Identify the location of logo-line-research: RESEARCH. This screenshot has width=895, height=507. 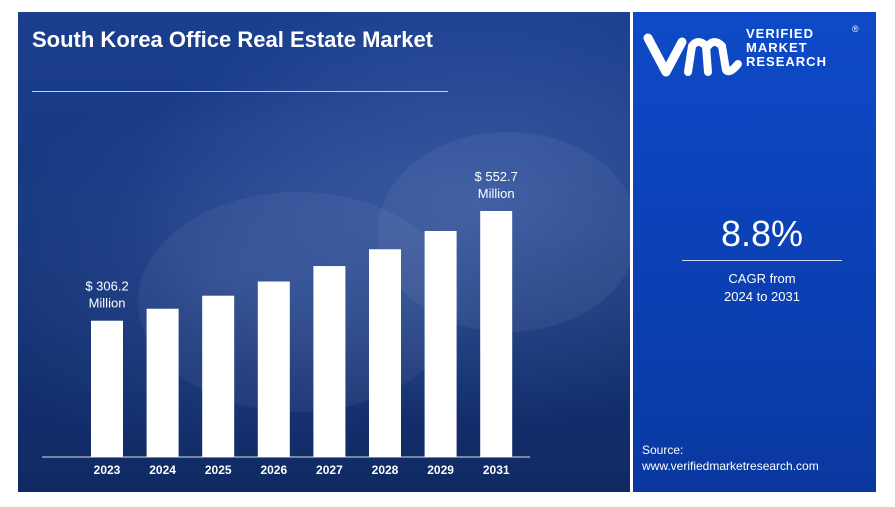
(786, 61).